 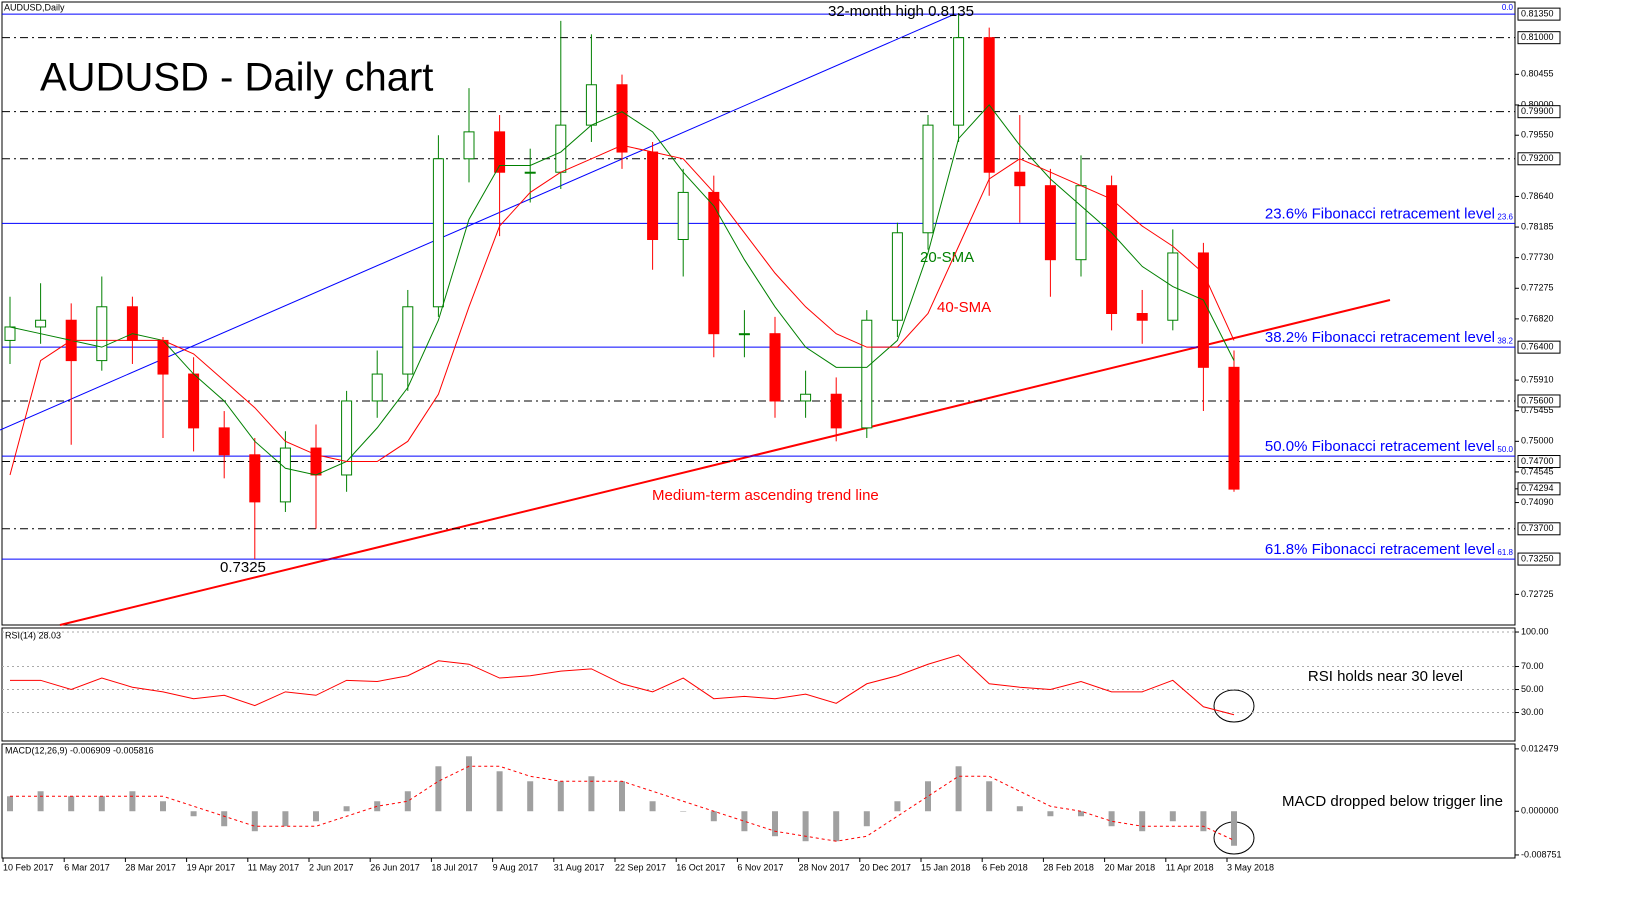 I want to click on y-tick-label: 0.76820, so click(x=1537, y=318).